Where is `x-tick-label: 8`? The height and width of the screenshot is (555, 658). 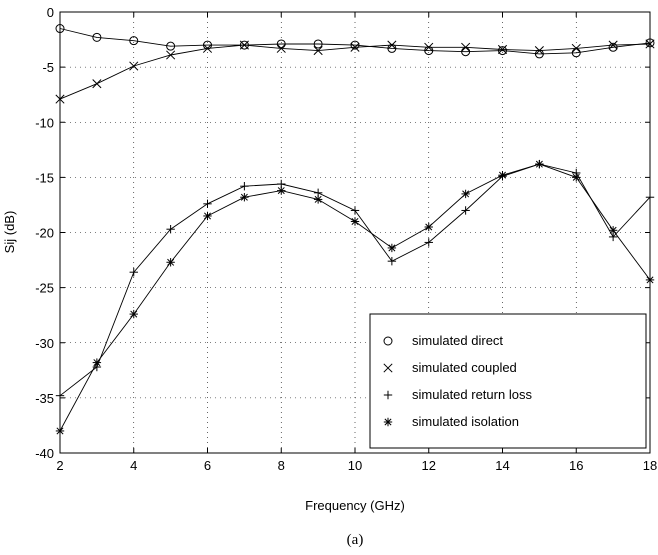
x-tick-label: 8 is located at coordinates (281, 465).